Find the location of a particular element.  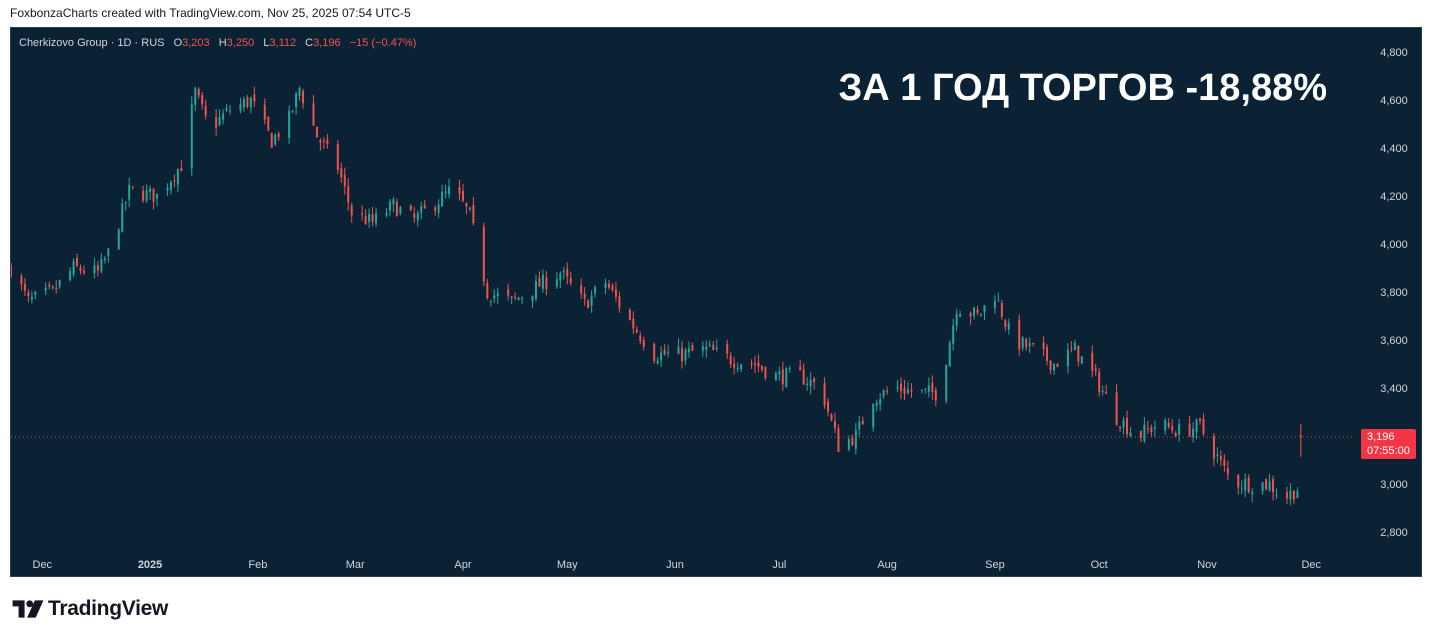

price-tick-label: 2,800 is located at coordinates (1394, 533).